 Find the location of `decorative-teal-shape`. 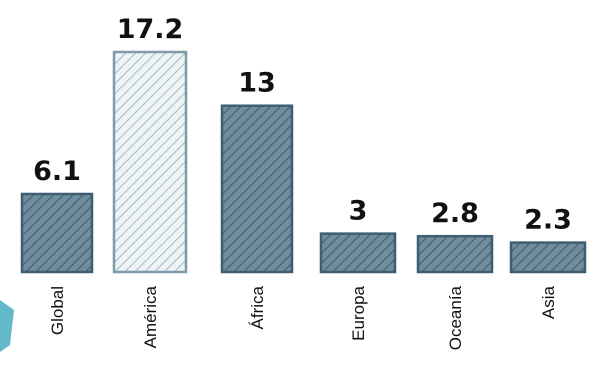

decorative-teal-shape is located at coordinates (7, 326).